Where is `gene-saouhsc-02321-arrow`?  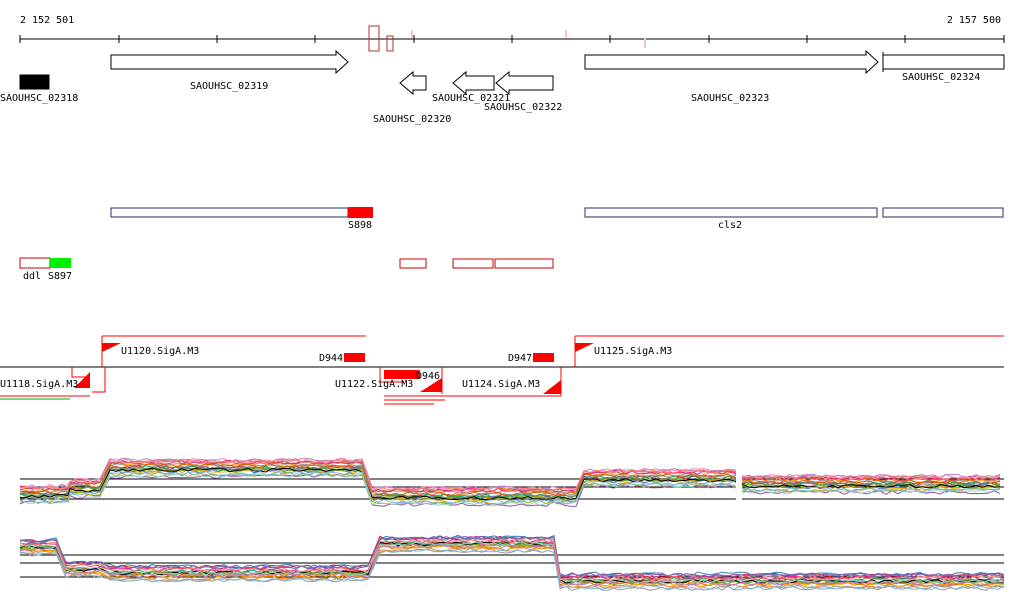 gene-saouhsc-02321-arrow is located at coordinates (473, 83).